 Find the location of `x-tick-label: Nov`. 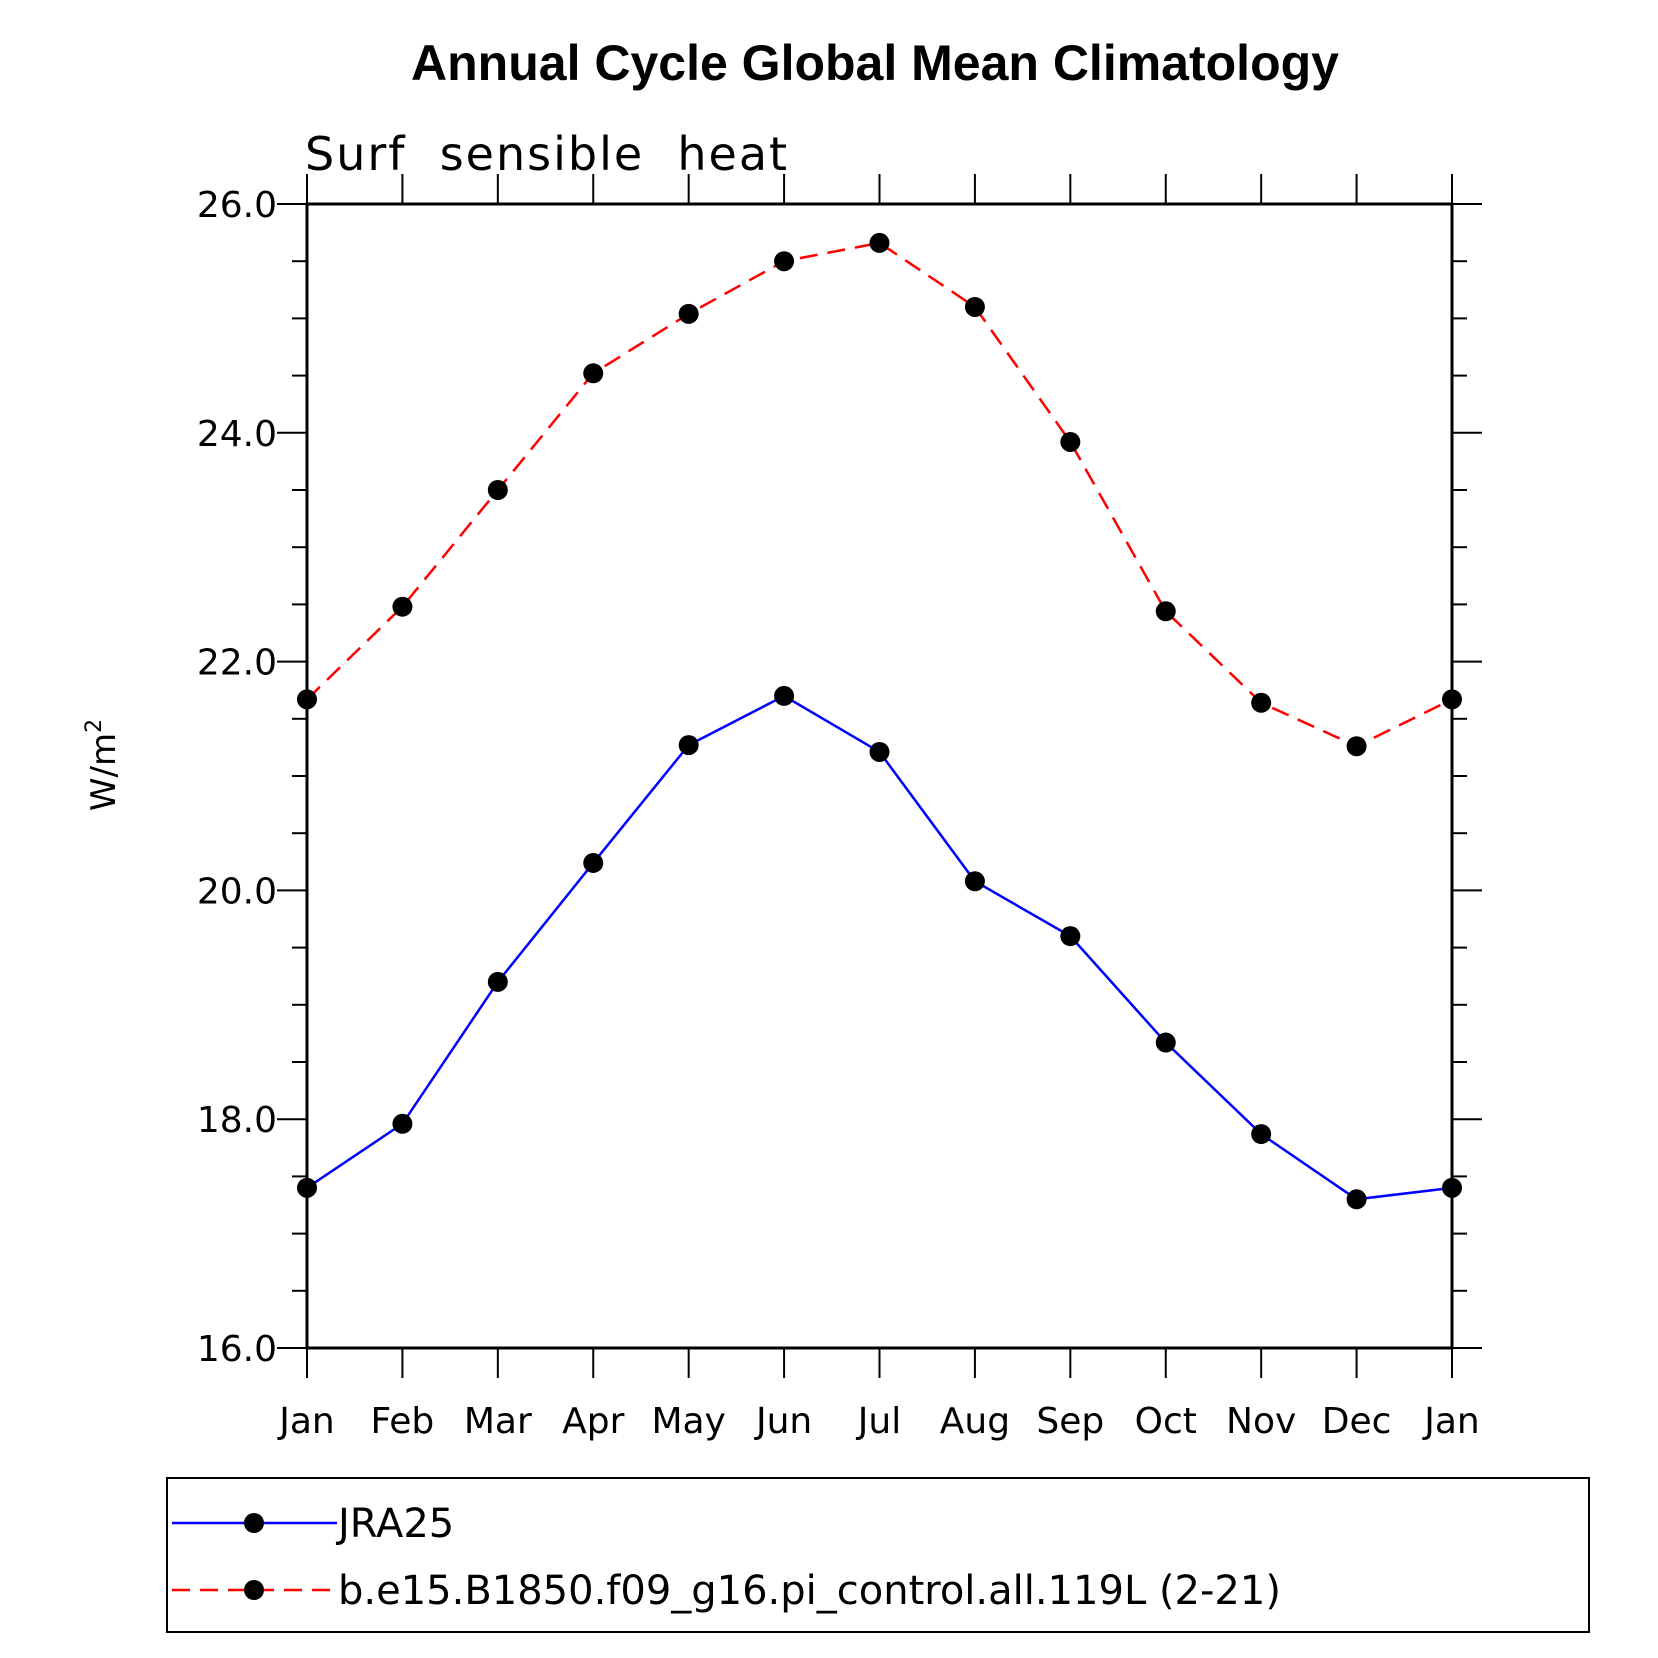

x-tick-label: Nov is located at coordinates (1261, 1421).